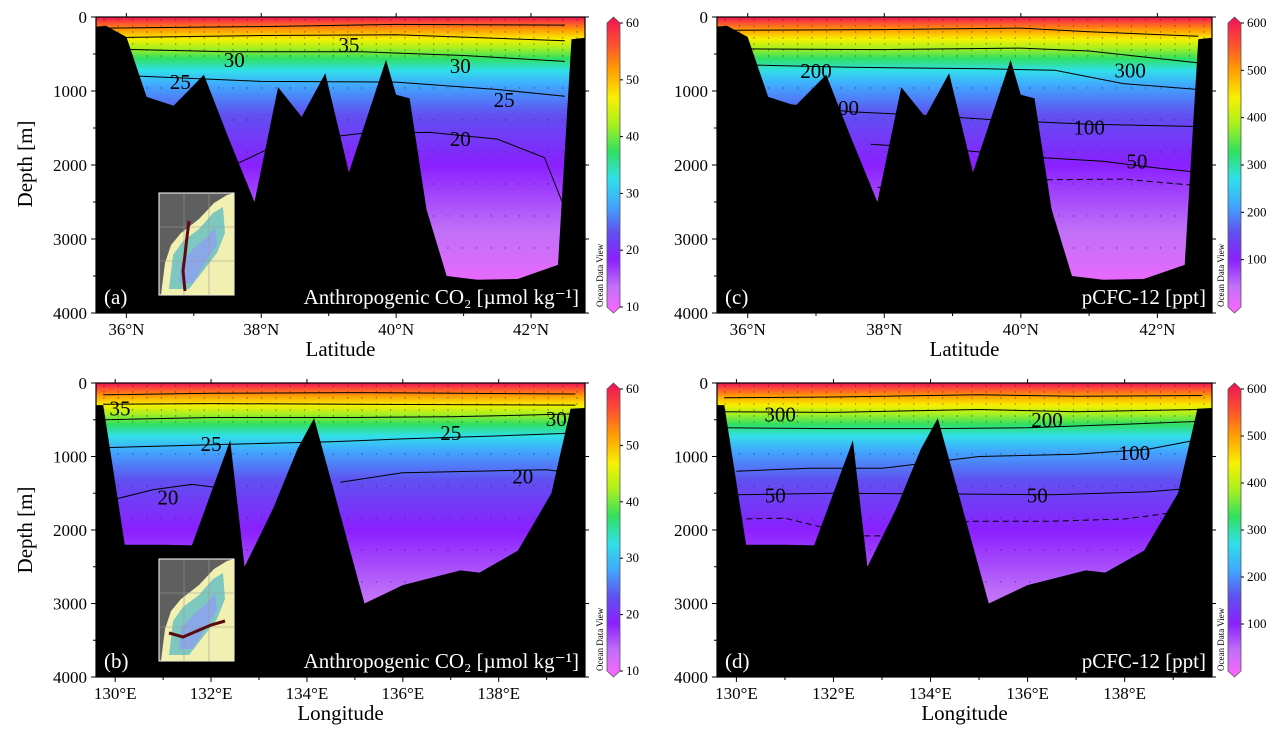 The height and width of the screenshot is (734, 1281). Describe the element at coordinates (632, 306) in the screenshot. I see `colorbar-tick-label: 10` at that location.